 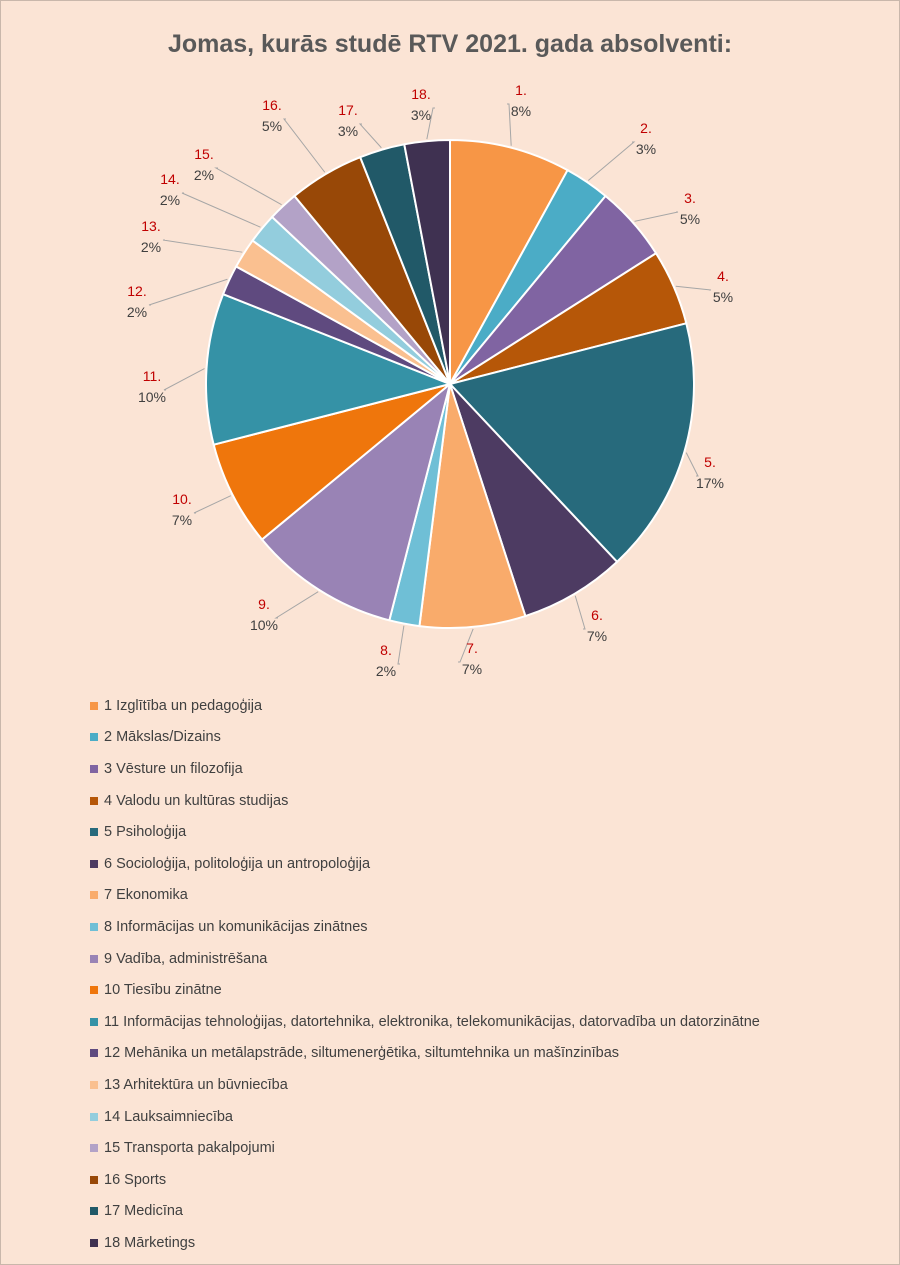 I want to click on legend-label: 17 Medicīna, so click(x=143, y=1211).